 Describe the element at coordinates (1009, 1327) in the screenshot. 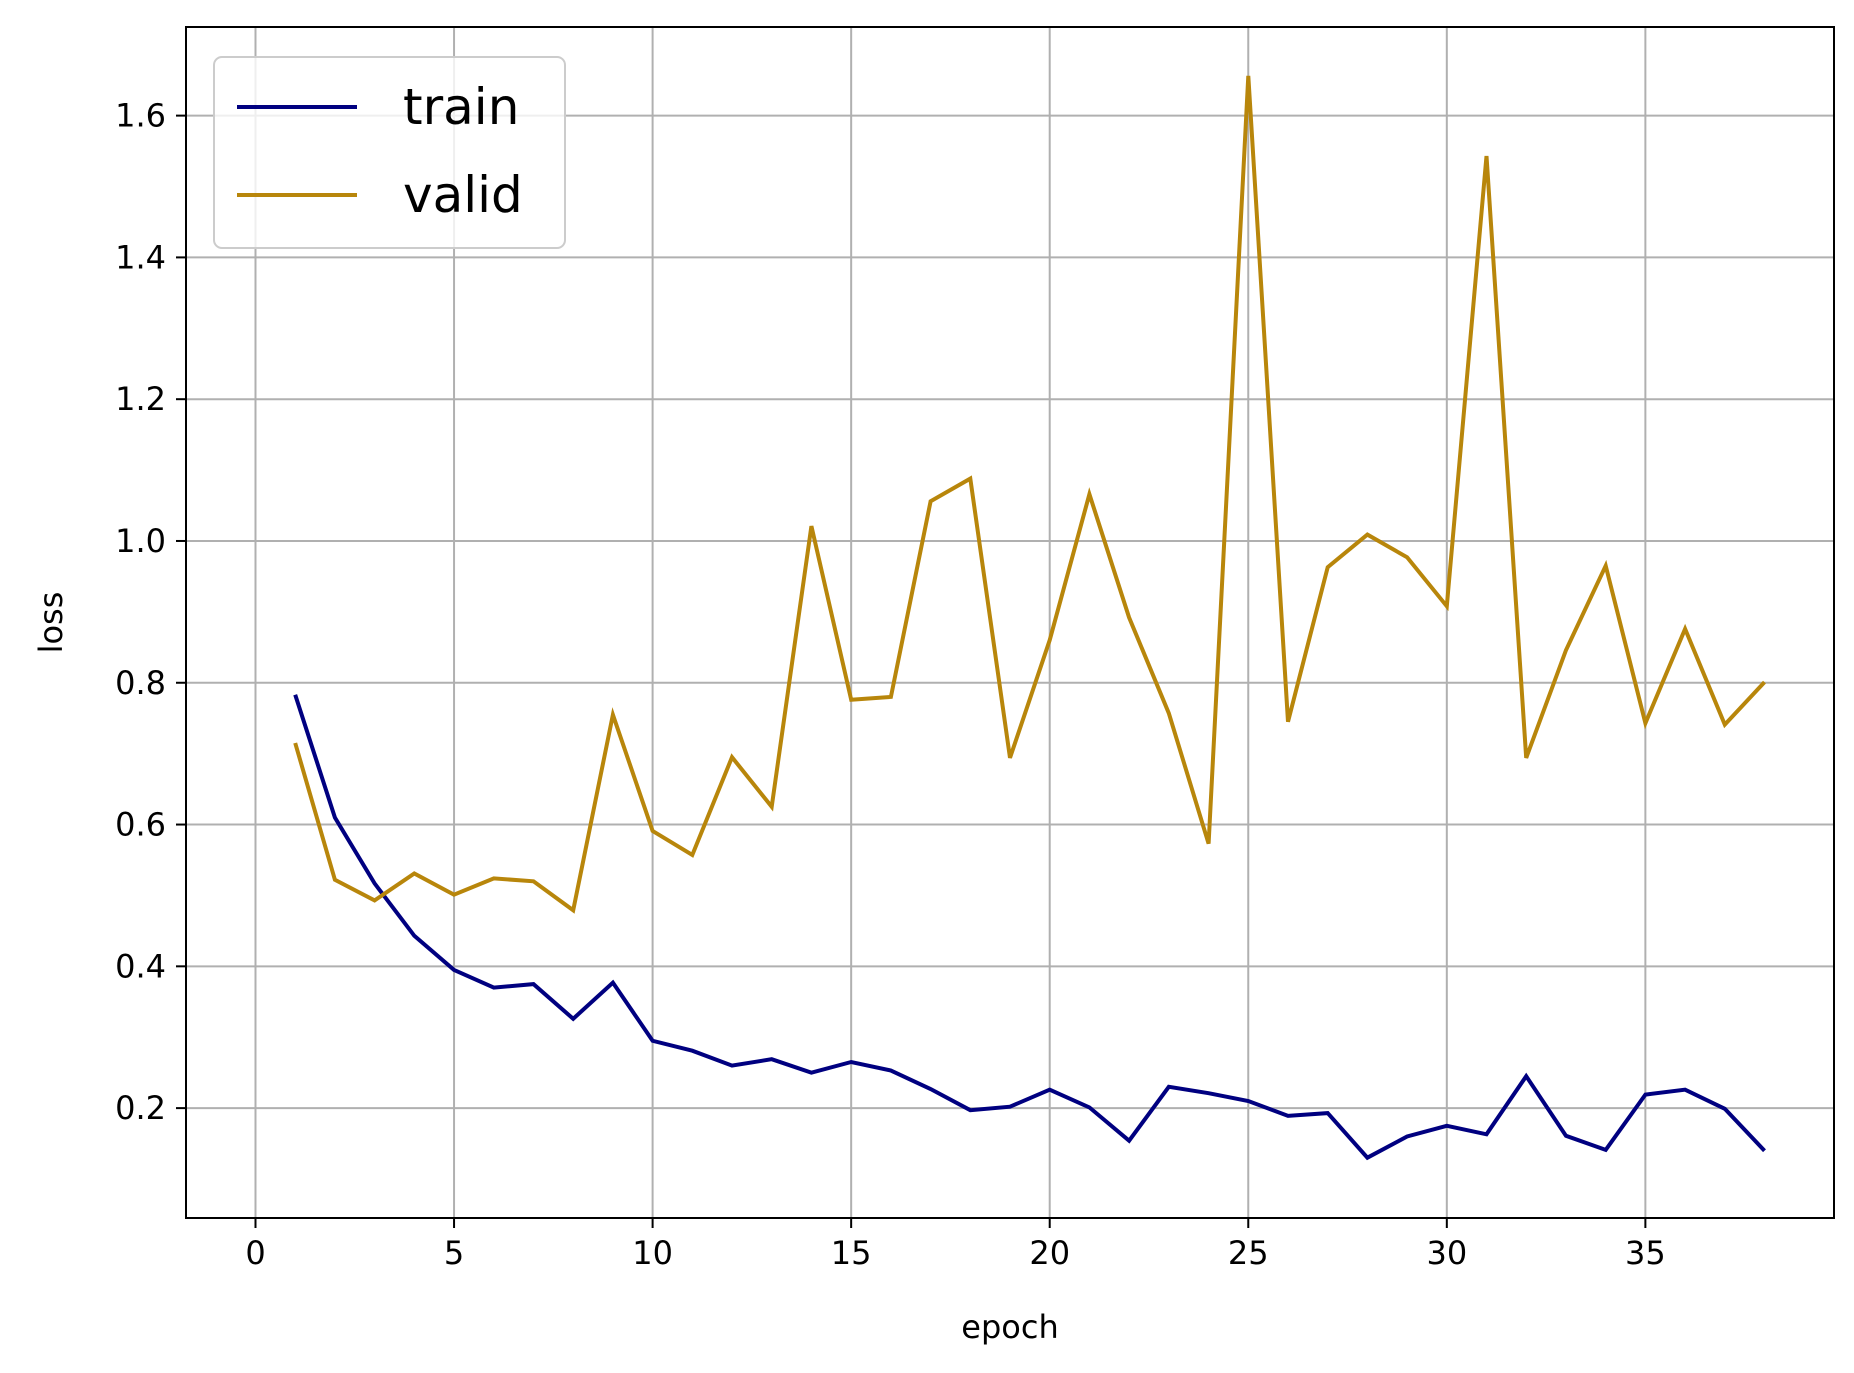

I see `x-axis-title: epoch` at that location.